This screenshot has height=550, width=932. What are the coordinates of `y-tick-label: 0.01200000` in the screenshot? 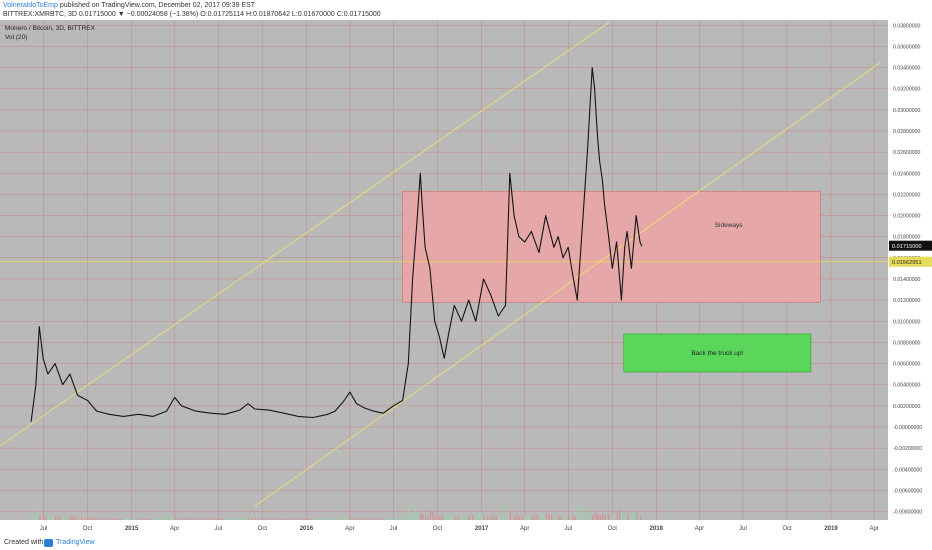 It's located at (907, 301).